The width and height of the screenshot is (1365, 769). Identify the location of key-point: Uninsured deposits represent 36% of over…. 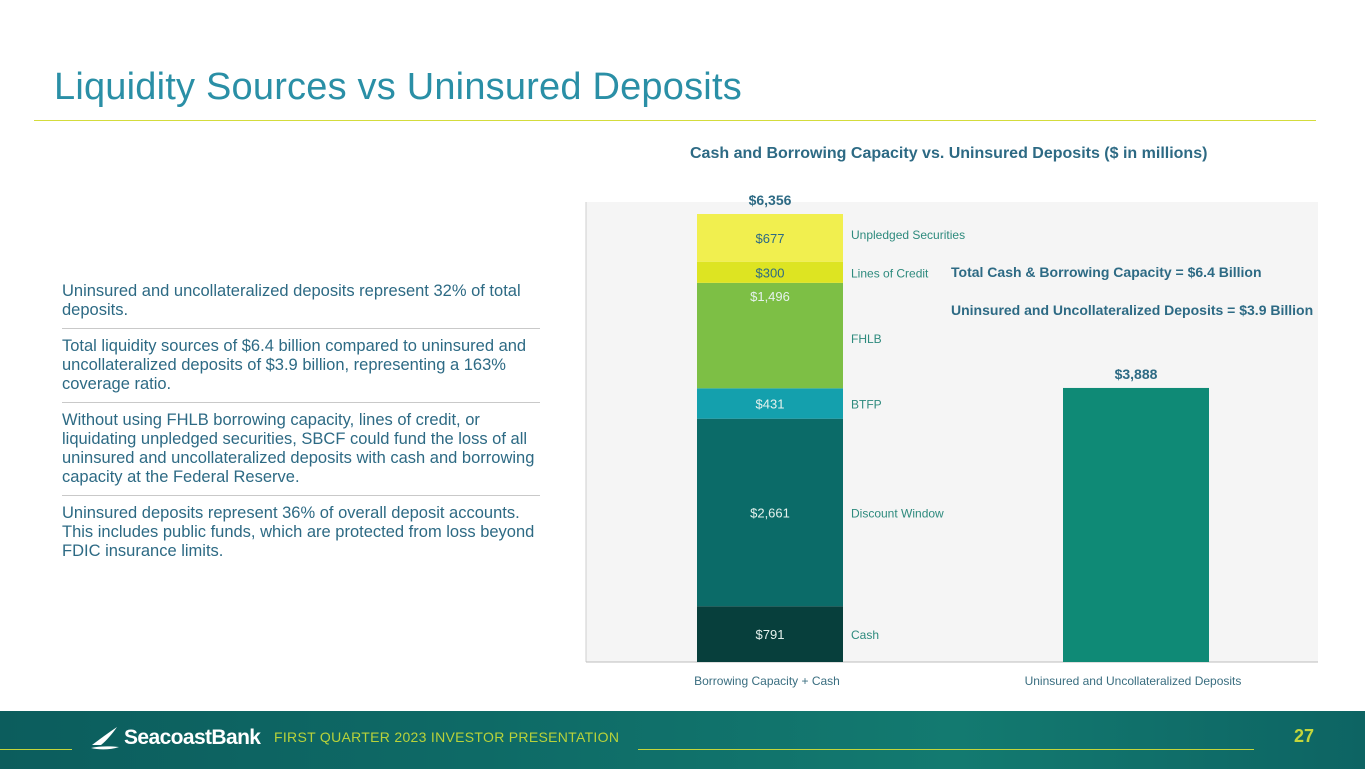
(301, 532).